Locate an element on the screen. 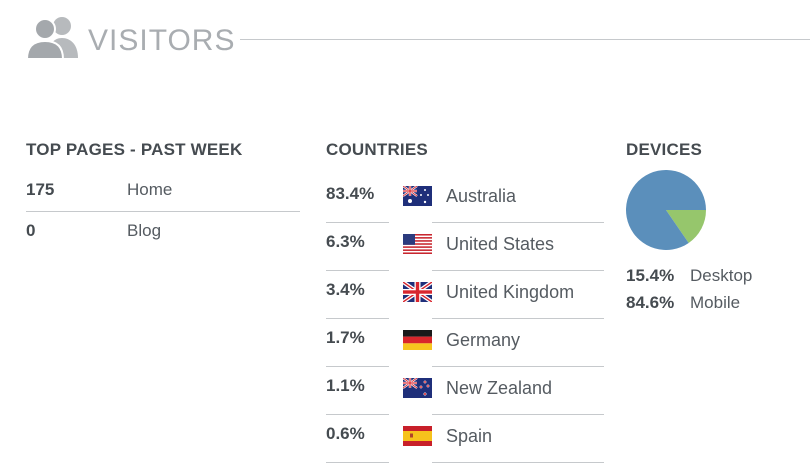 This screenshot has width=810, height=463. list-item: 6.3% United States is located at coordinates (465, 246).